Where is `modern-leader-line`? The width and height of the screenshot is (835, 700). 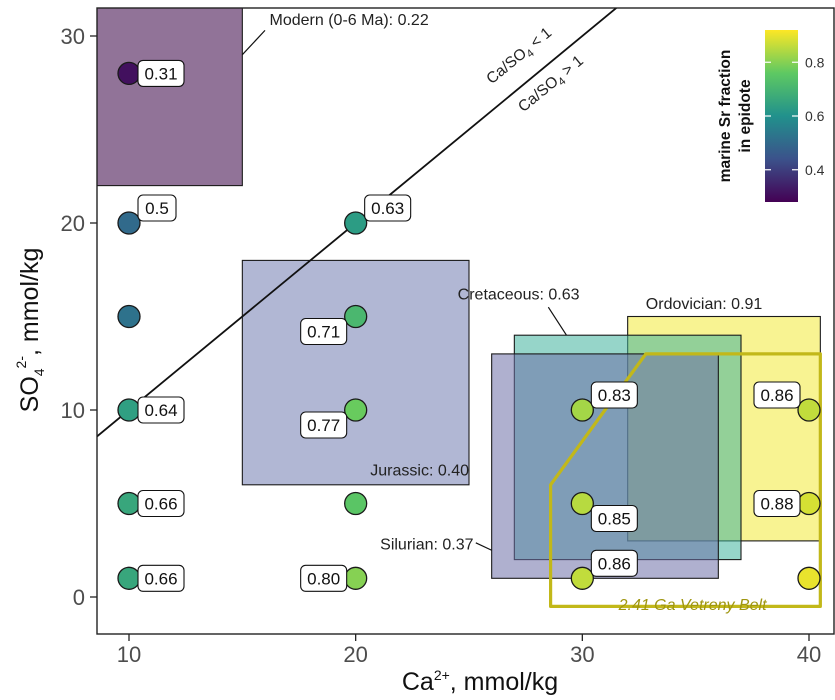
modern-leader-line is located at coordinates (253, 42).